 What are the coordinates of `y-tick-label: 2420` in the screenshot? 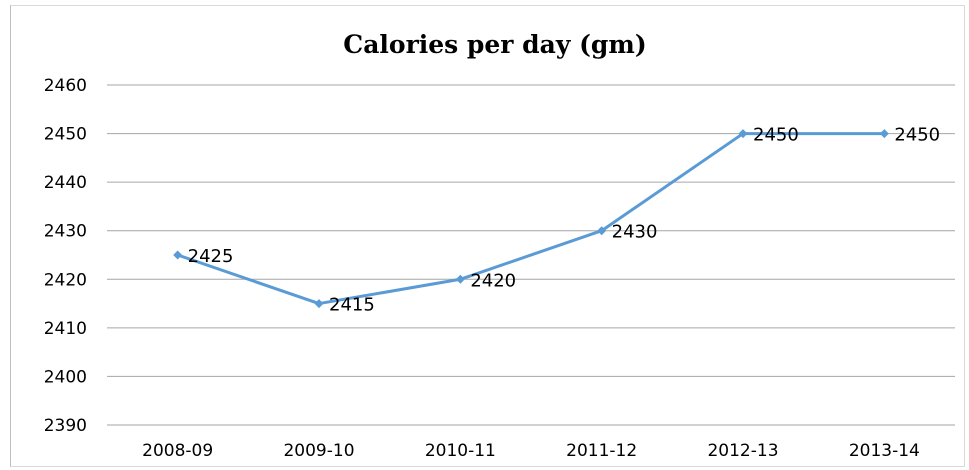 It's located at (65, 280).